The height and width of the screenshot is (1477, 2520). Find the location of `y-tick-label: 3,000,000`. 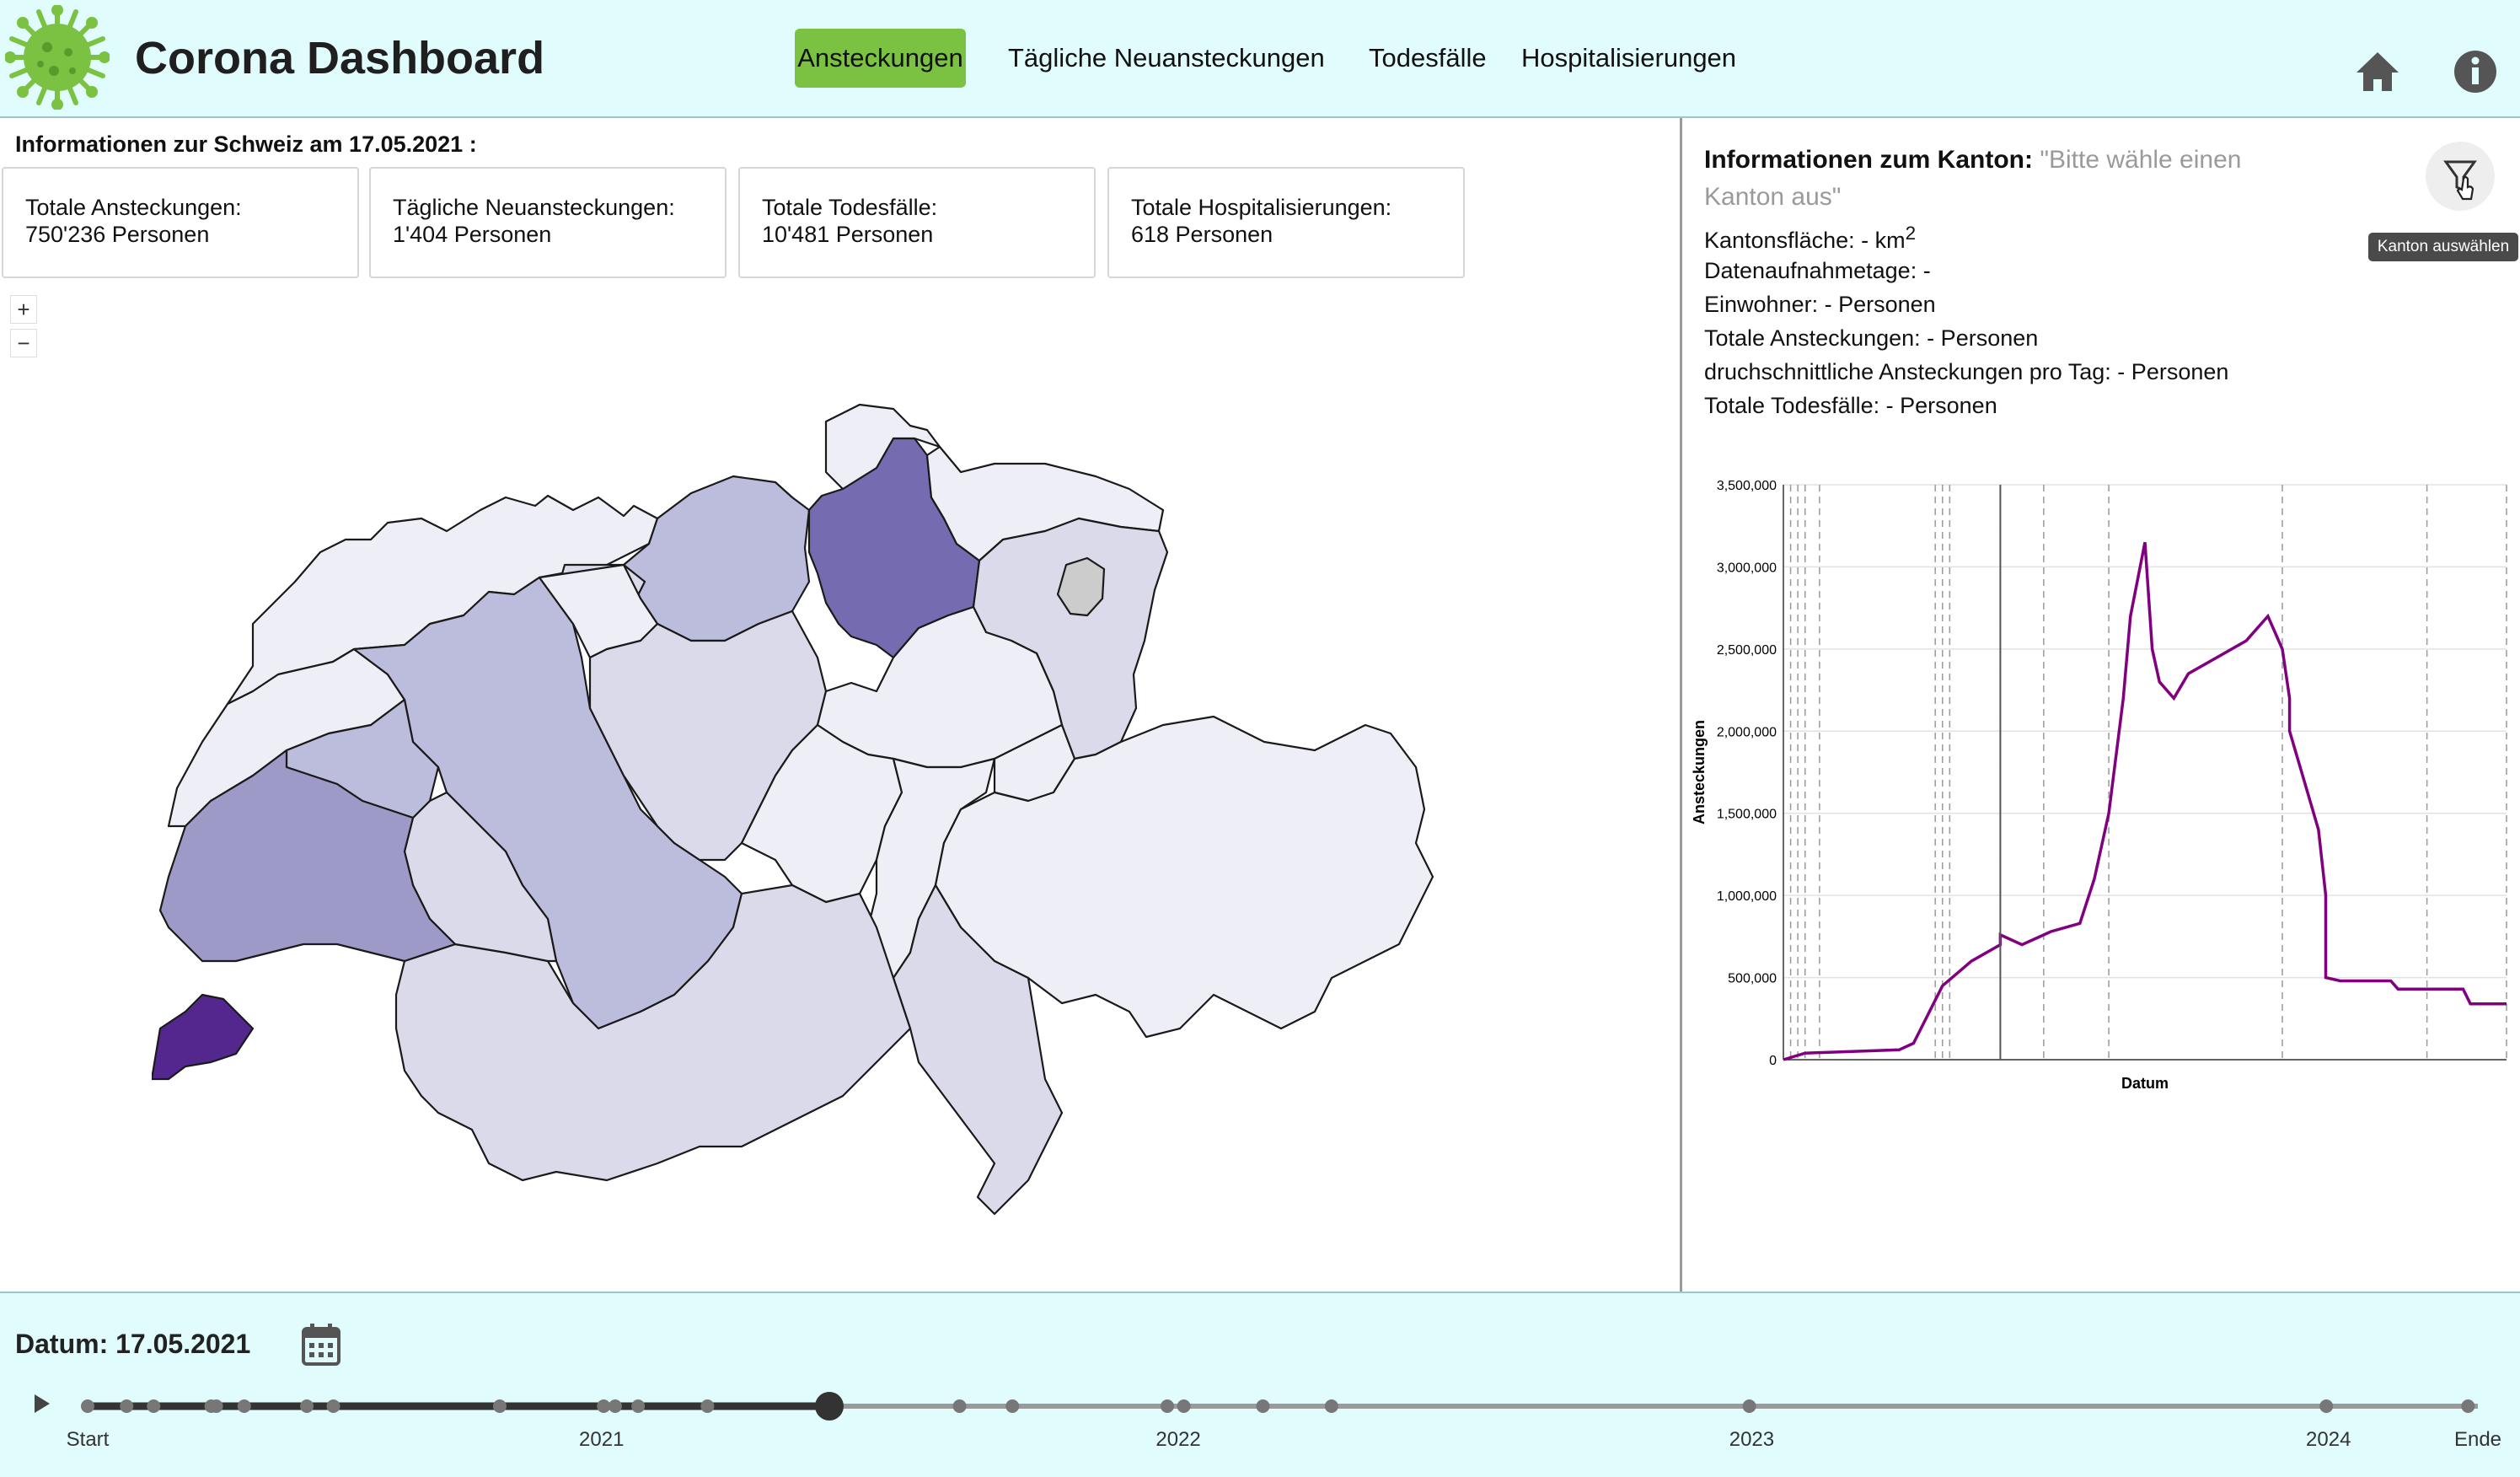

y-tick-label: 3,000,000 is located at coordinates (1747, 568).